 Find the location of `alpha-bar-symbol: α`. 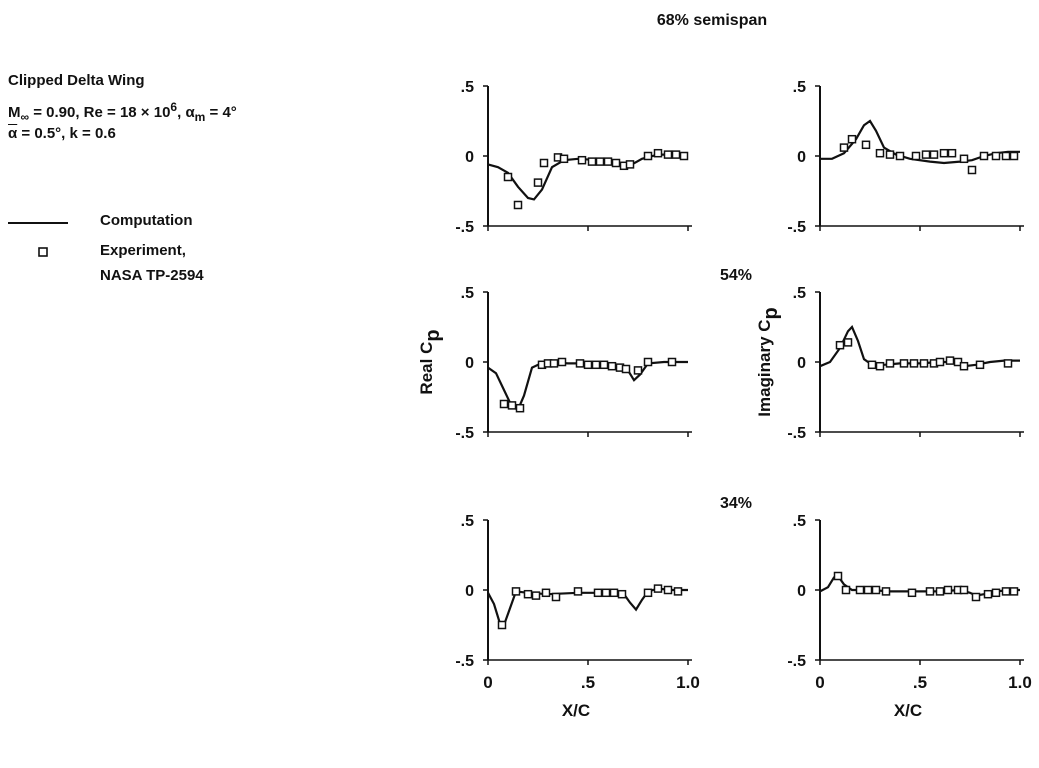

alpha-bar-symbol: α is located at coordinates (13, 133).